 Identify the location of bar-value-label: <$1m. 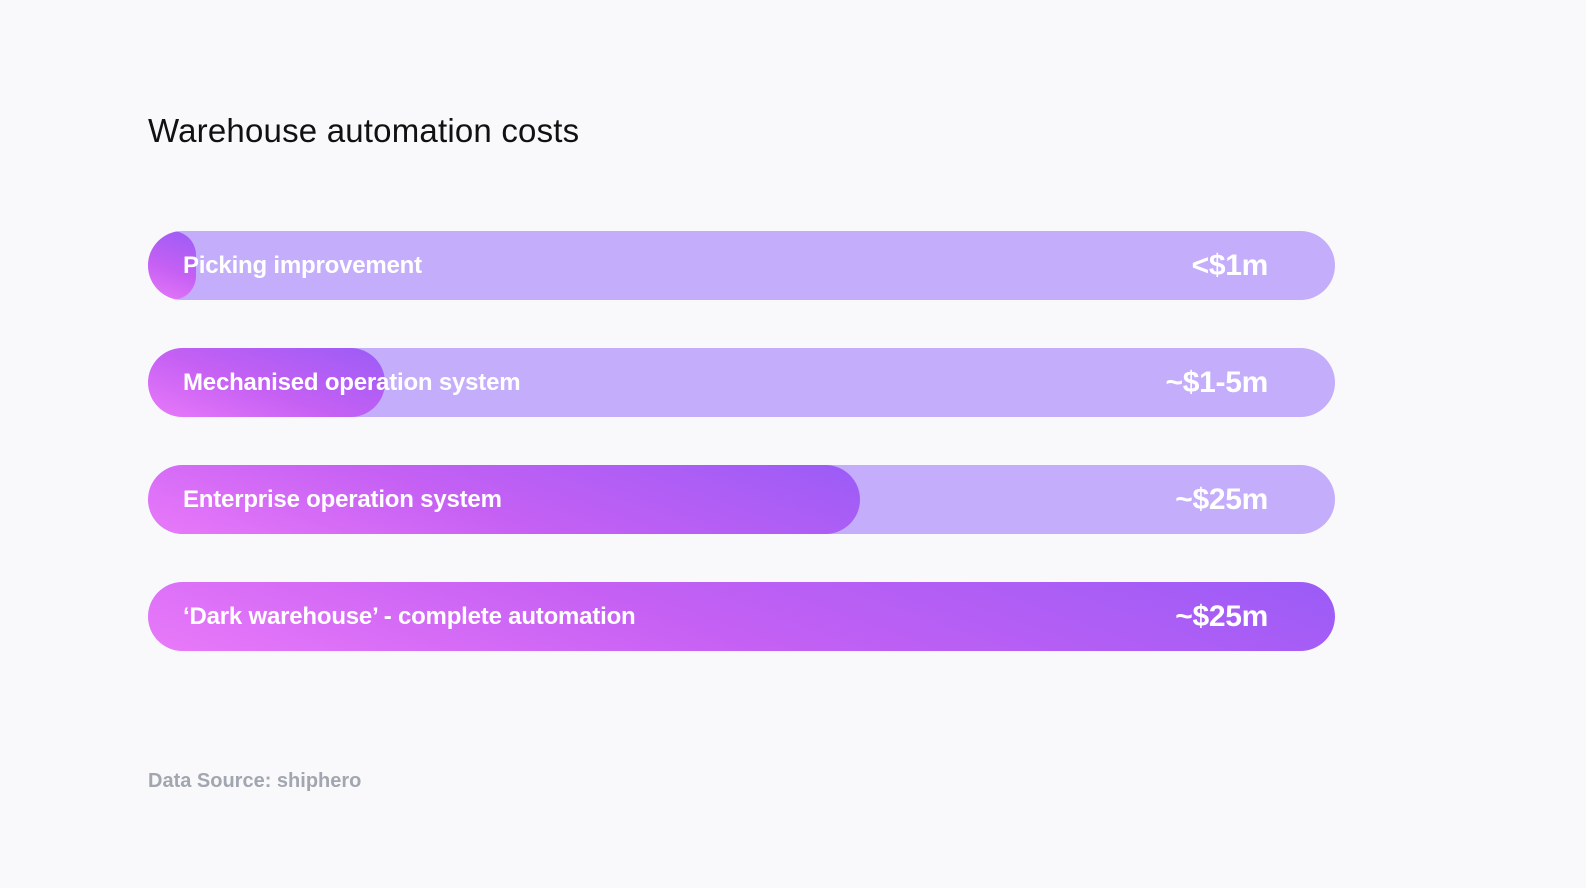
(1230, 265).